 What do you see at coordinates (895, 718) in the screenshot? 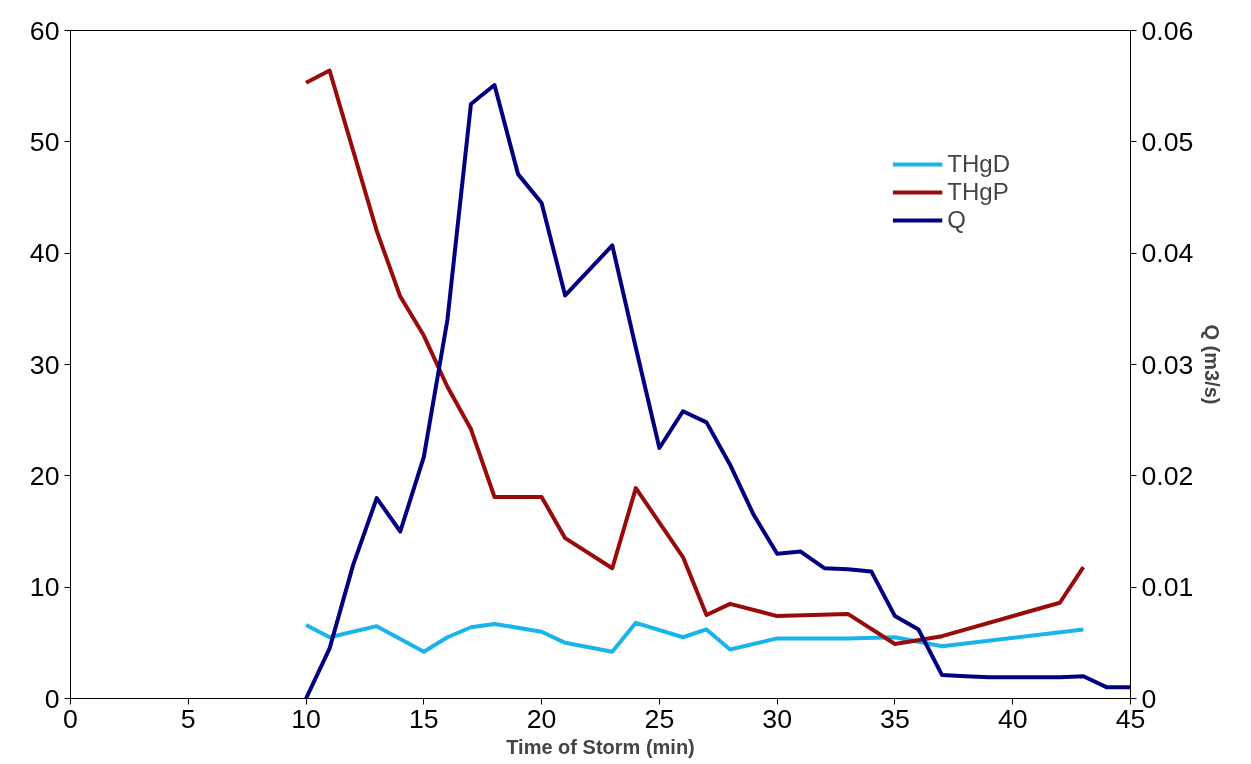
I see `x-tick-label: 35` at bounding box center [895, 718].